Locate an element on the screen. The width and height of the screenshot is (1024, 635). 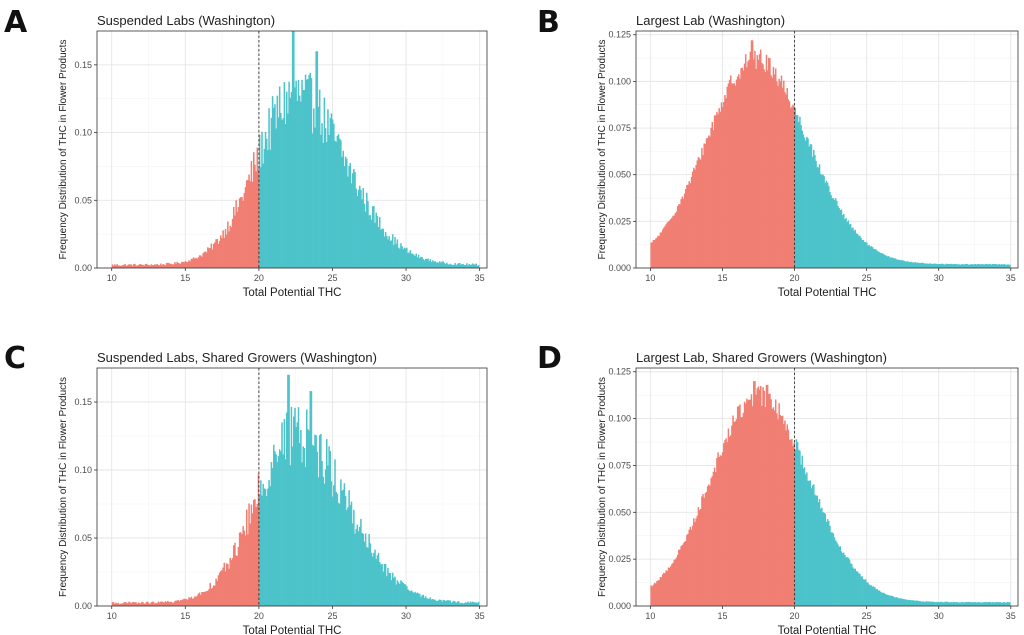
x-tick-label: 10 is located at coordinates (112, 616).